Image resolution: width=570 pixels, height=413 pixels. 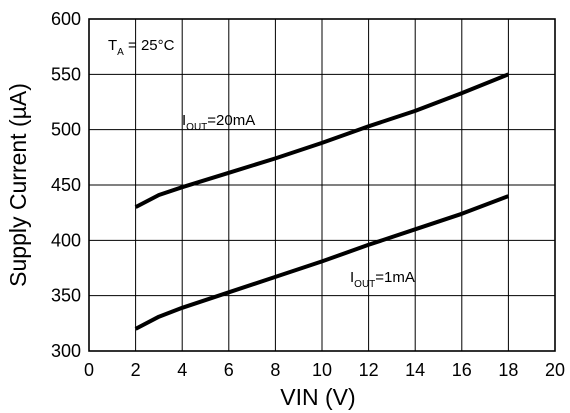 I want to click on x-tick-label: 0, so click(x=89, y=370).